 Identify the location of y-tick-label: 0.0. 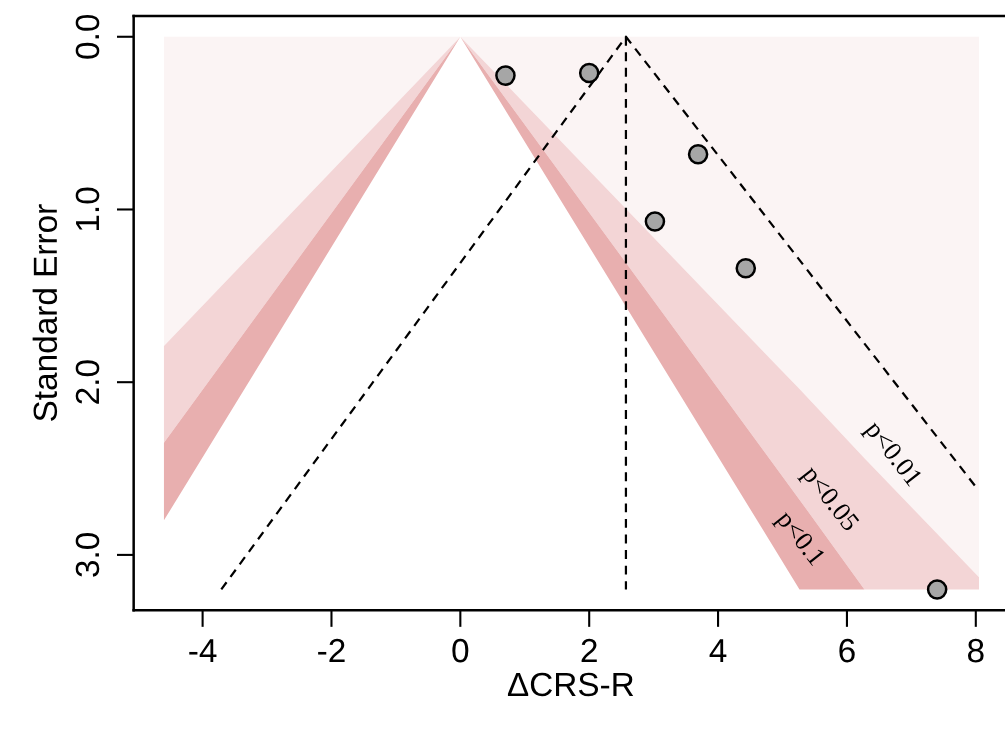
(87, 36).